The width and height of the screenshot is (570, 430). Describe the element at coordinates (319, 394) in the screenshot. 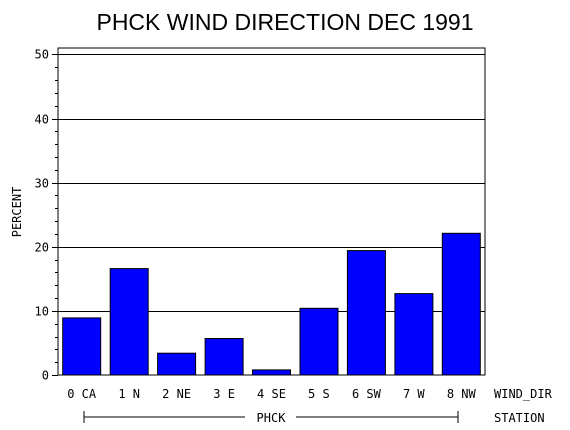

I see `x-tick-label: 5 S` at that location.